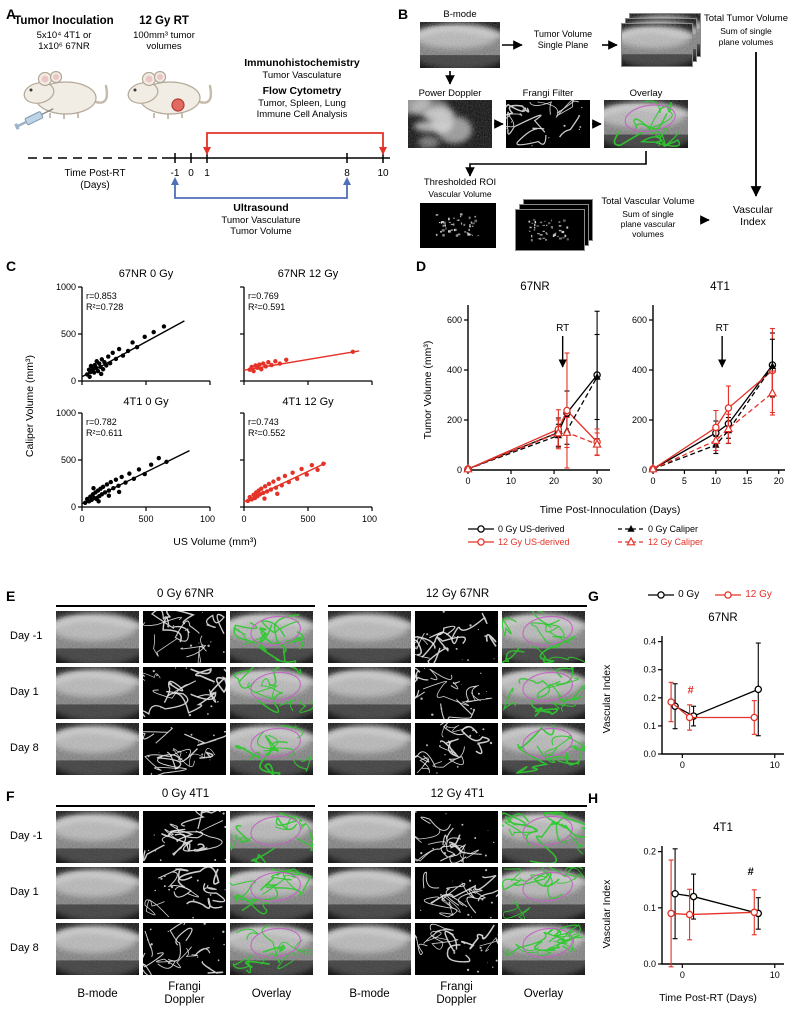 The image size is (795, 1019). What do you see at coordinates (649, 908) in the screenshot?
I see `svg-text: 0.1` at bounding box center [649, 908].